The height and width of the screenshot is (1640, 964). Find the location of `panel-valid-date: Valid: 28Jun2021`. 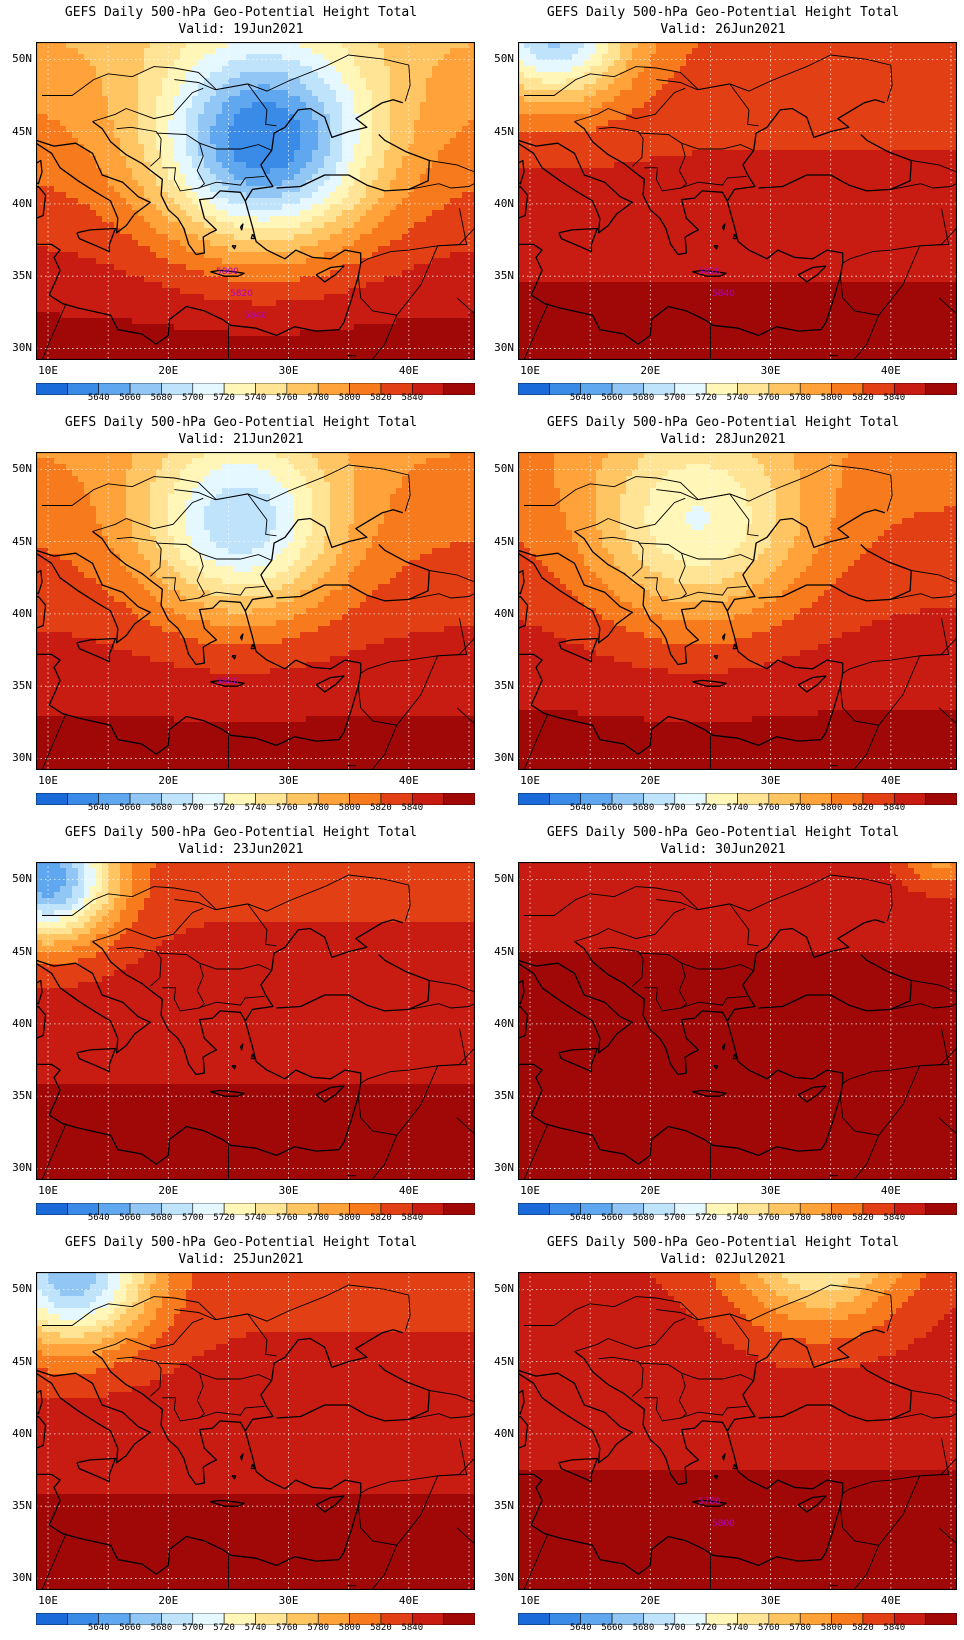

panel-valid-date: Valid: 28Jun2021 is located at coordinates (723, 439).